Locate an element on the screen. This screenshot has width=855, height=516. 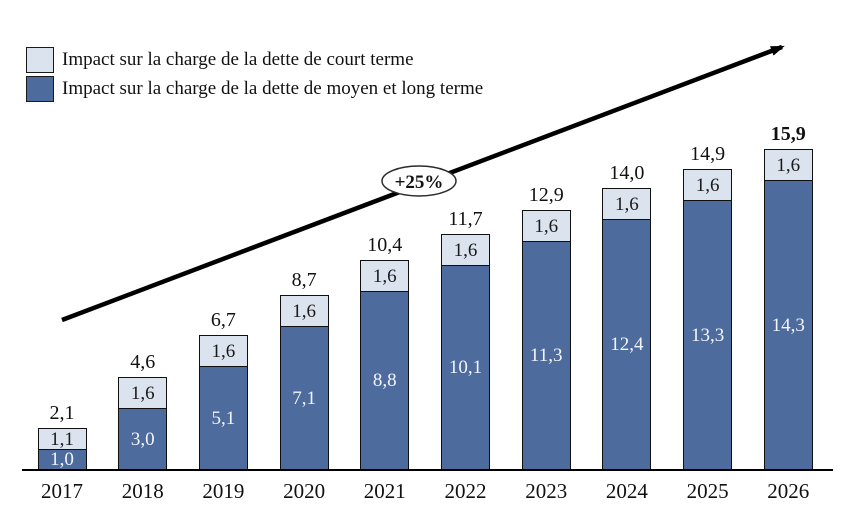
bar-segment-long-term: 3,0 is located at coordinates (143, 439).